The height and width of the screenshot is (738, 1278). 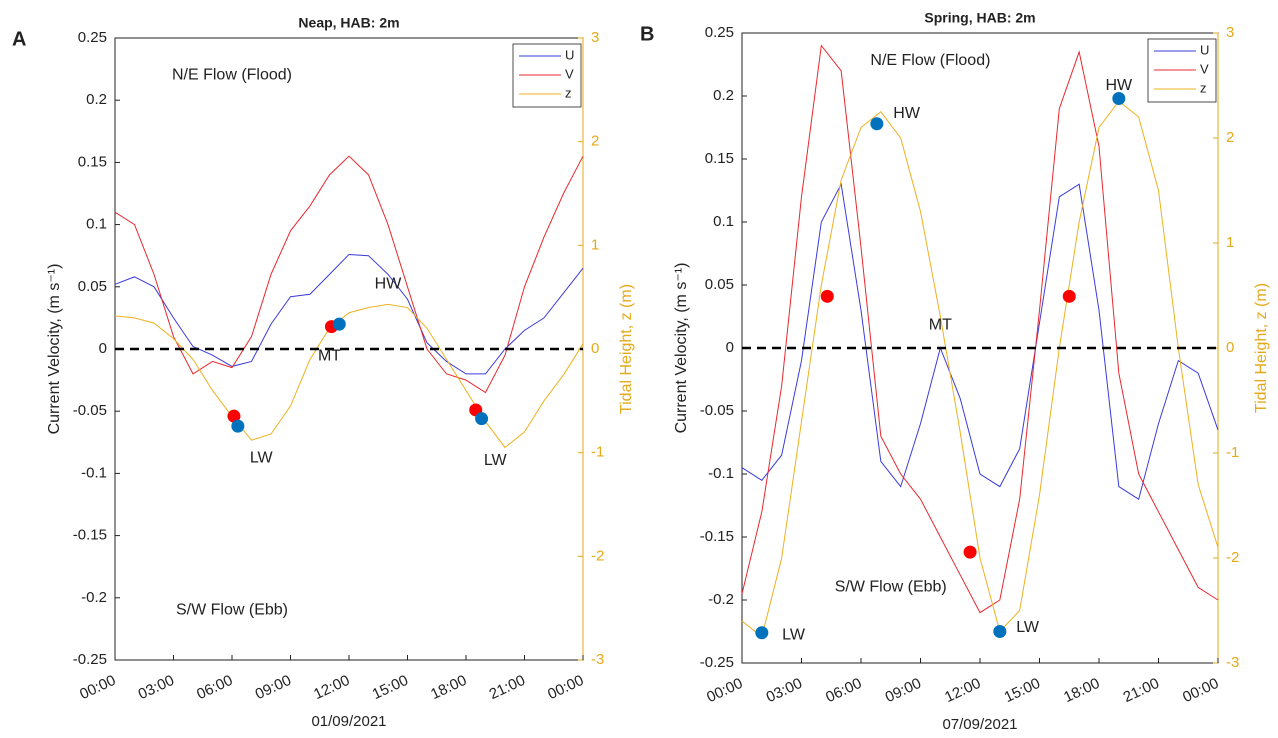 I want to click on chart-title: Neap, HAB: 2m, so click(x=348, y=23).